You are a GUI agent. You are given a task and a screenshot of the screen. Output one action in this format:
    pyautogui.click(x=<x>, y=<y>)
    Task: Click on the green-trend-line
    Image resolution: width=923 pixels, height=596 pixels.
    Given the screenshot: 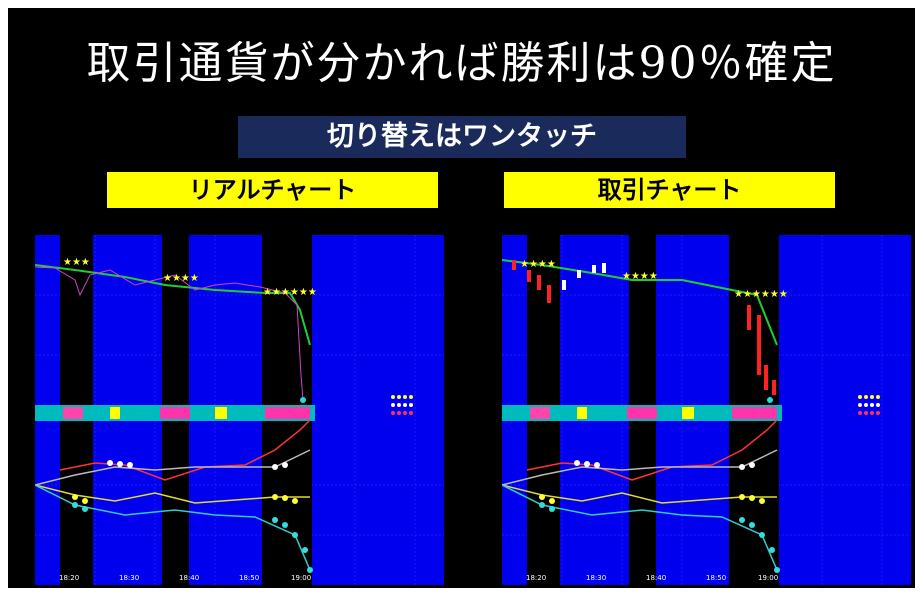 What is the action you would take?
    pyautogui.click(x=640, y=302)
    